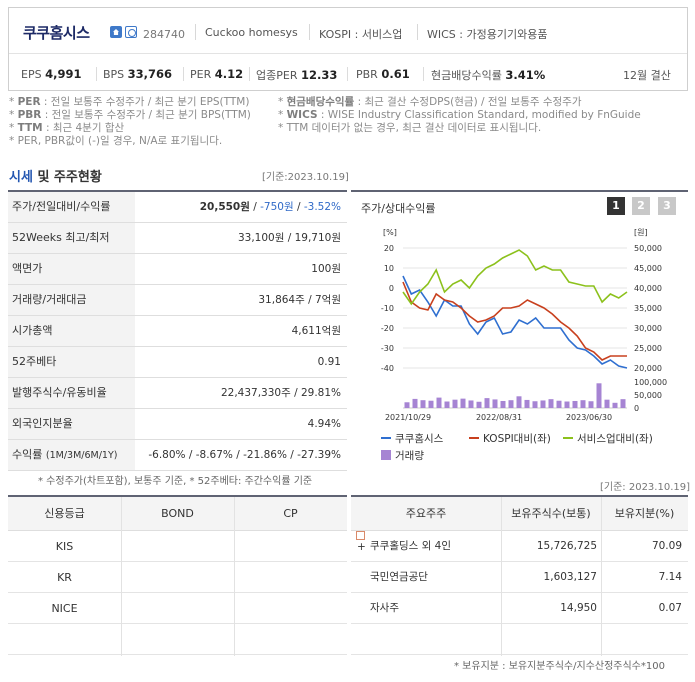  Describe the element at coordinates (487, 34) in the screenshot. I see `wics-sector: WICS : 가정용기기와용품` at that location.